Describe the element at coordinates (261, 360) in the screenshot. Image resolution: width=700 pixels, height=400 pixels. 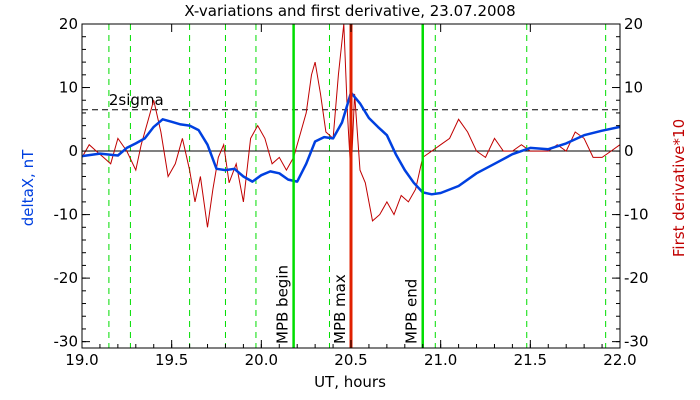
I see `x-tick-label: 20.0` at that location.